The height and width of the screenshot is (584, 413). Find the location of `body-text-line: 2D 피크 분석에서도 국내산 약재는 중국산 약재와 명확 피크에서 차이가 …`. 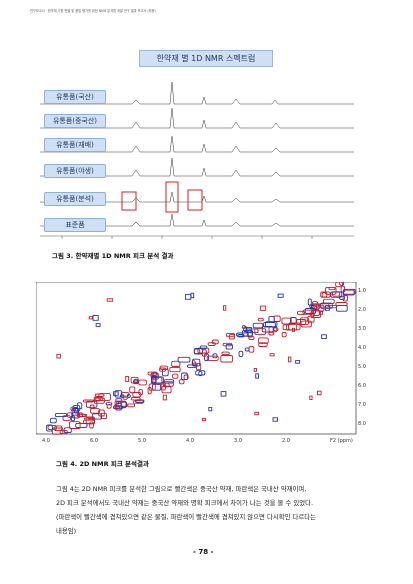

body-text-line: 2D 피크 분석에서도 국내산 약재는 중국산 약재와 명확 피크에서 차이가 … is located at coordinates (184, 503).